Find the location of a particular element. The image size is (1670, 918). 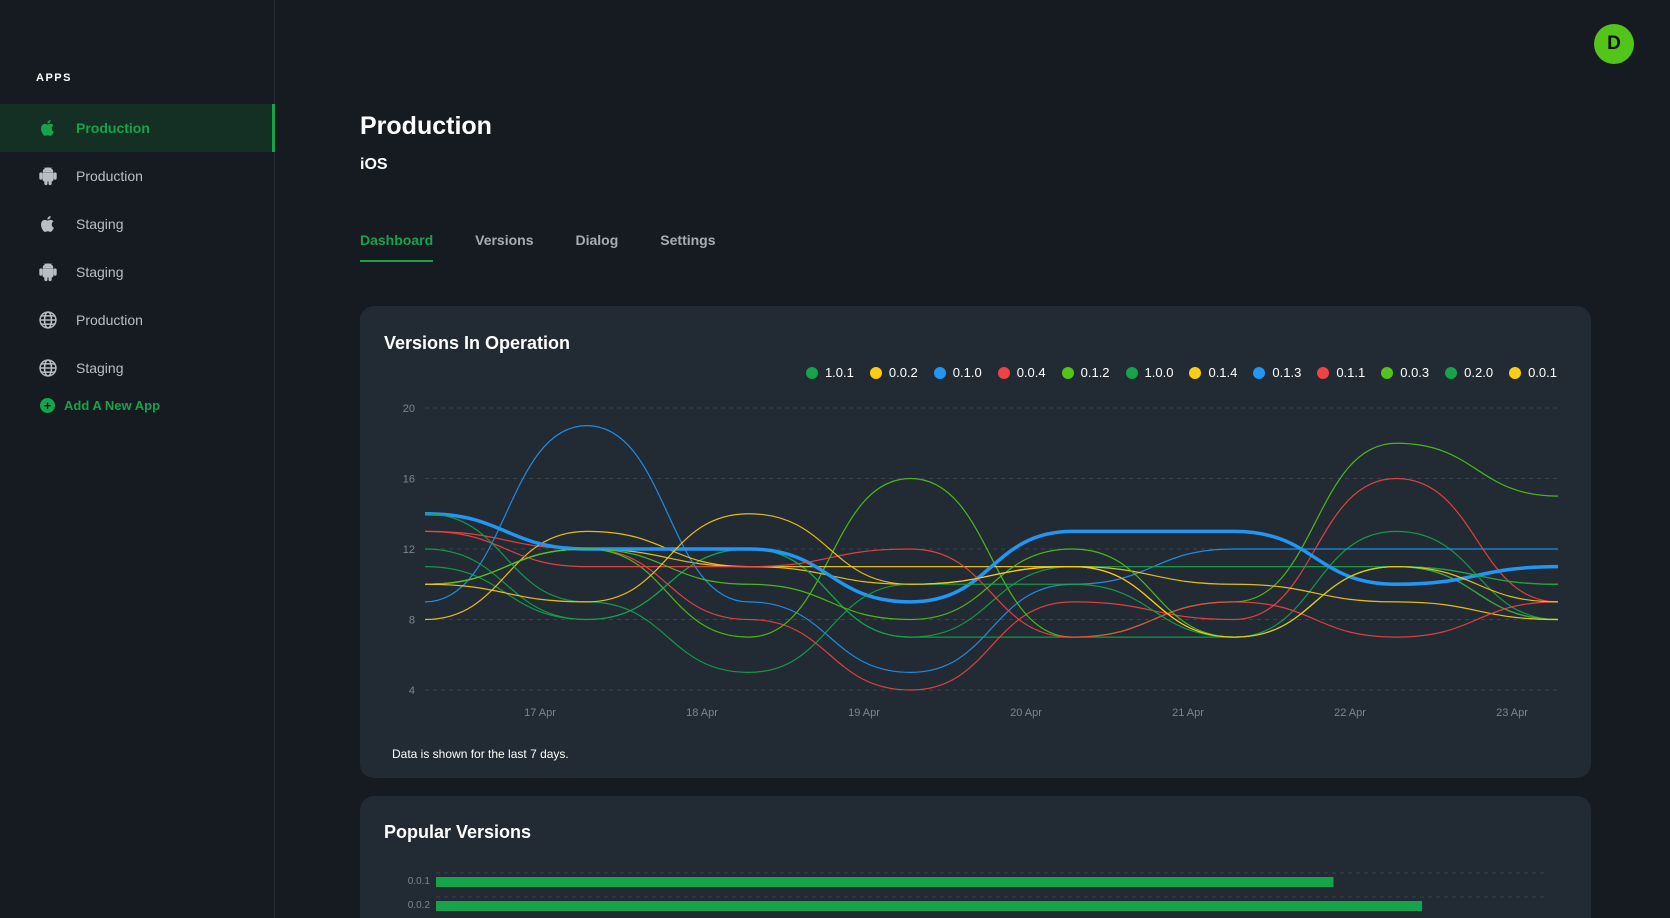

x-tick-label: 18 Apr is located at coordinates (702, 713).